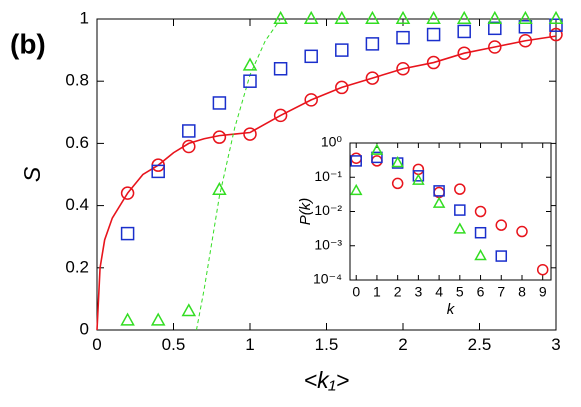  What do you see at coordinates (328, 176) in the screenshot?
I see `y-tick-label: 10⁻¹` at bounding box center [328, 176].